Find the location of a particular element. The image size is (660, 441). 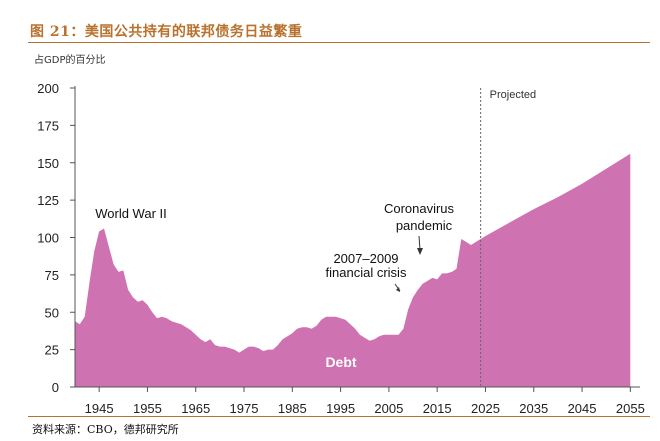

x-tick-label: 1975 is located at coordinates (244, 408).